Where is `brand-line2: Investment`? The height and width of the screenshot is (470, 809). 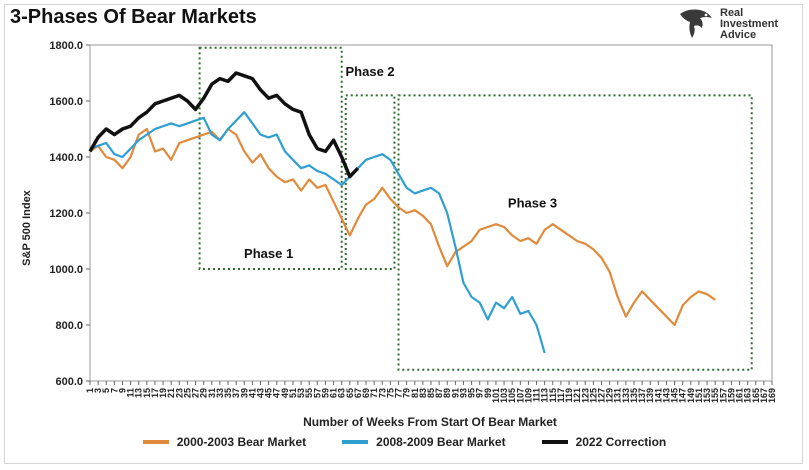
brand-line2: Investment is located at coordinates (749, 24).